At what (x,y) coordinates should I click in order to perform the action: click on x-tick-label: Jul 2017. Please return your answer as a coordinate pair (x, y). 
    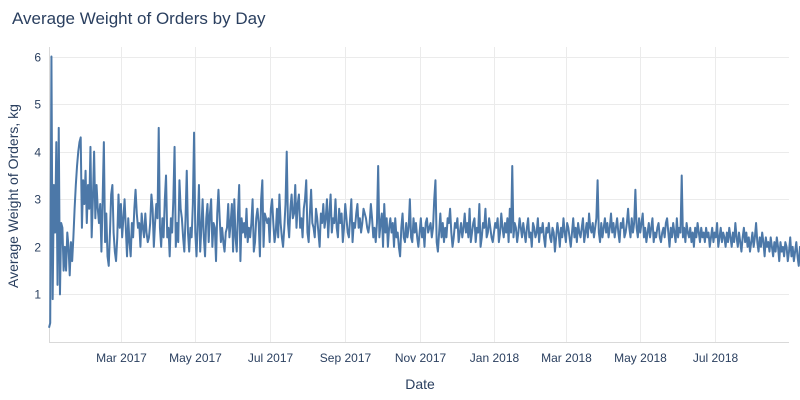
    Looking at the image, I should click on (271, 358).